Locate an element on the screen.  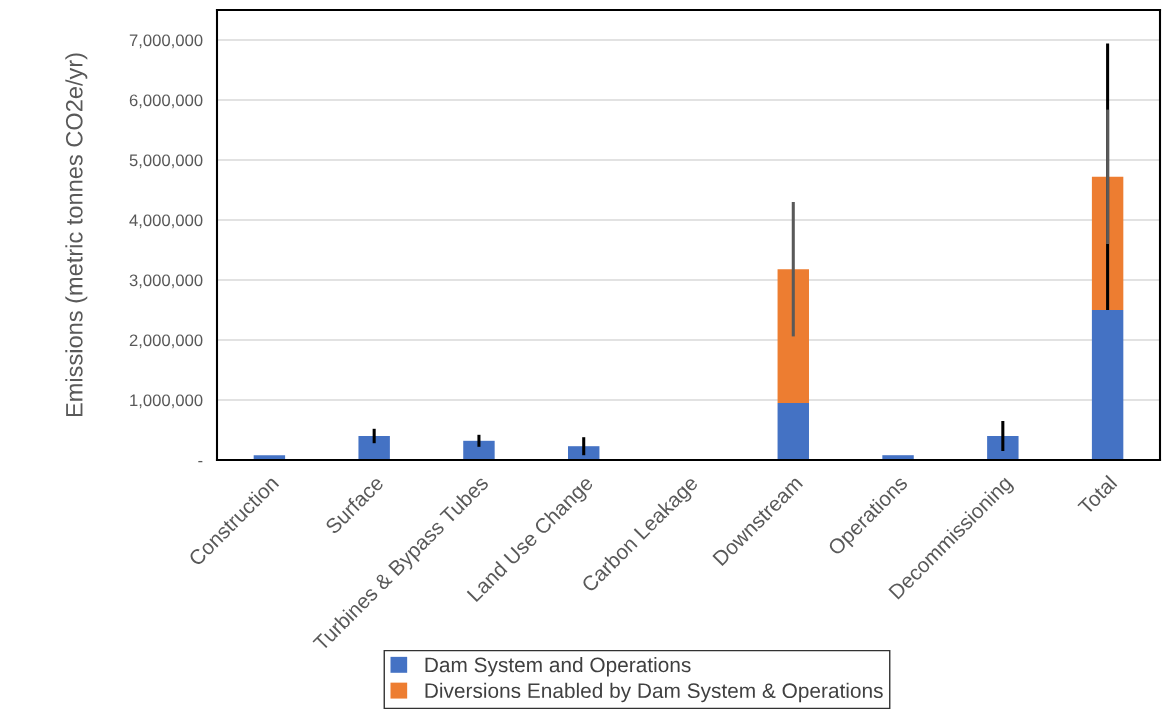
y-tick-label: 1,000,000 is located at coordinates (166, 401).